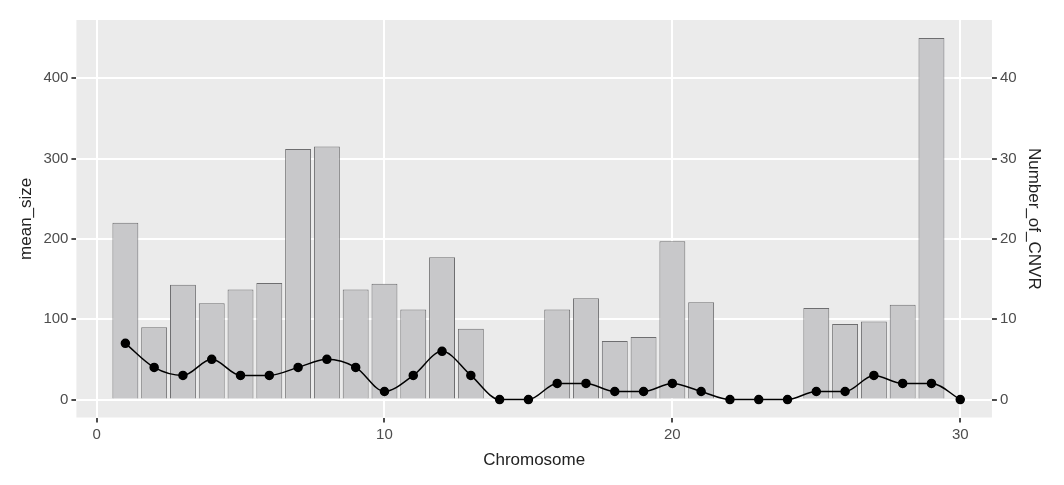 Image resolution: width=1064 pixels, height=485 pixels. What do you see at coordinates (96, 433) in the screenshot?
I see `x-tick-label: 0` at bounding box center [96, 433].